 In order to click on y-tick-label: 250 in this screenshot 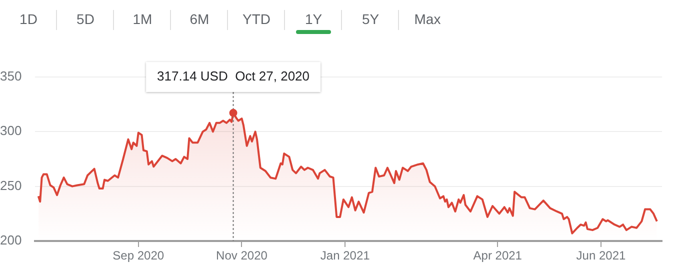, I will do `click(11, 185)`.